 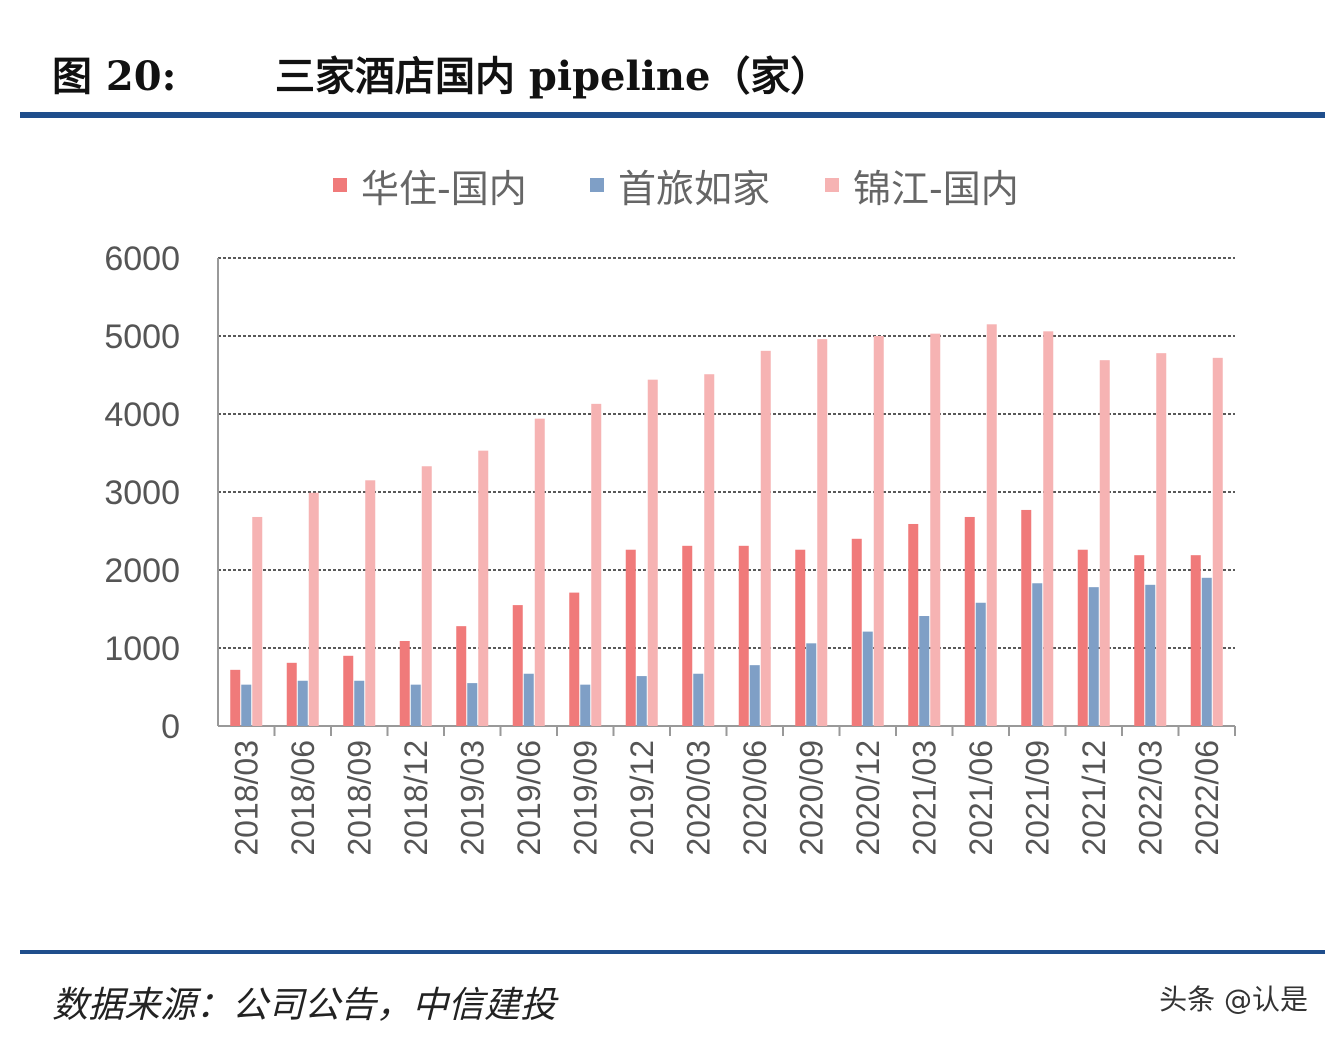 I want to click on x-tick-label: 2020/03, so click(x=698, y=798).